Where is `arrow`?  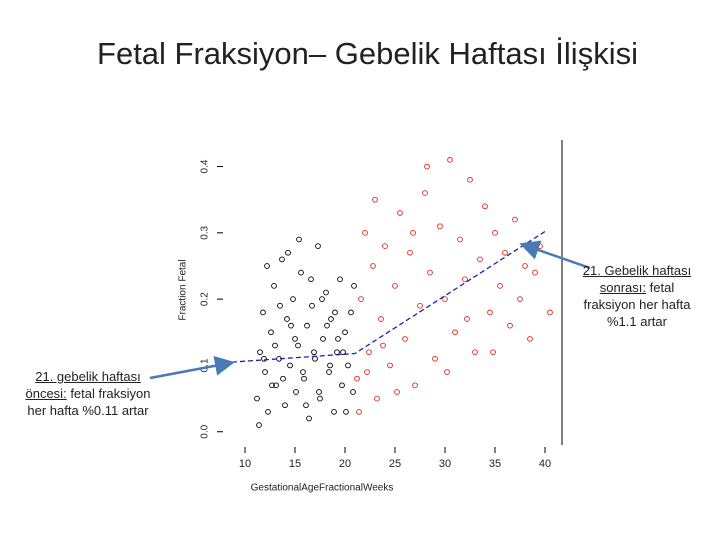
arrow is located at coordinates (555, 255).